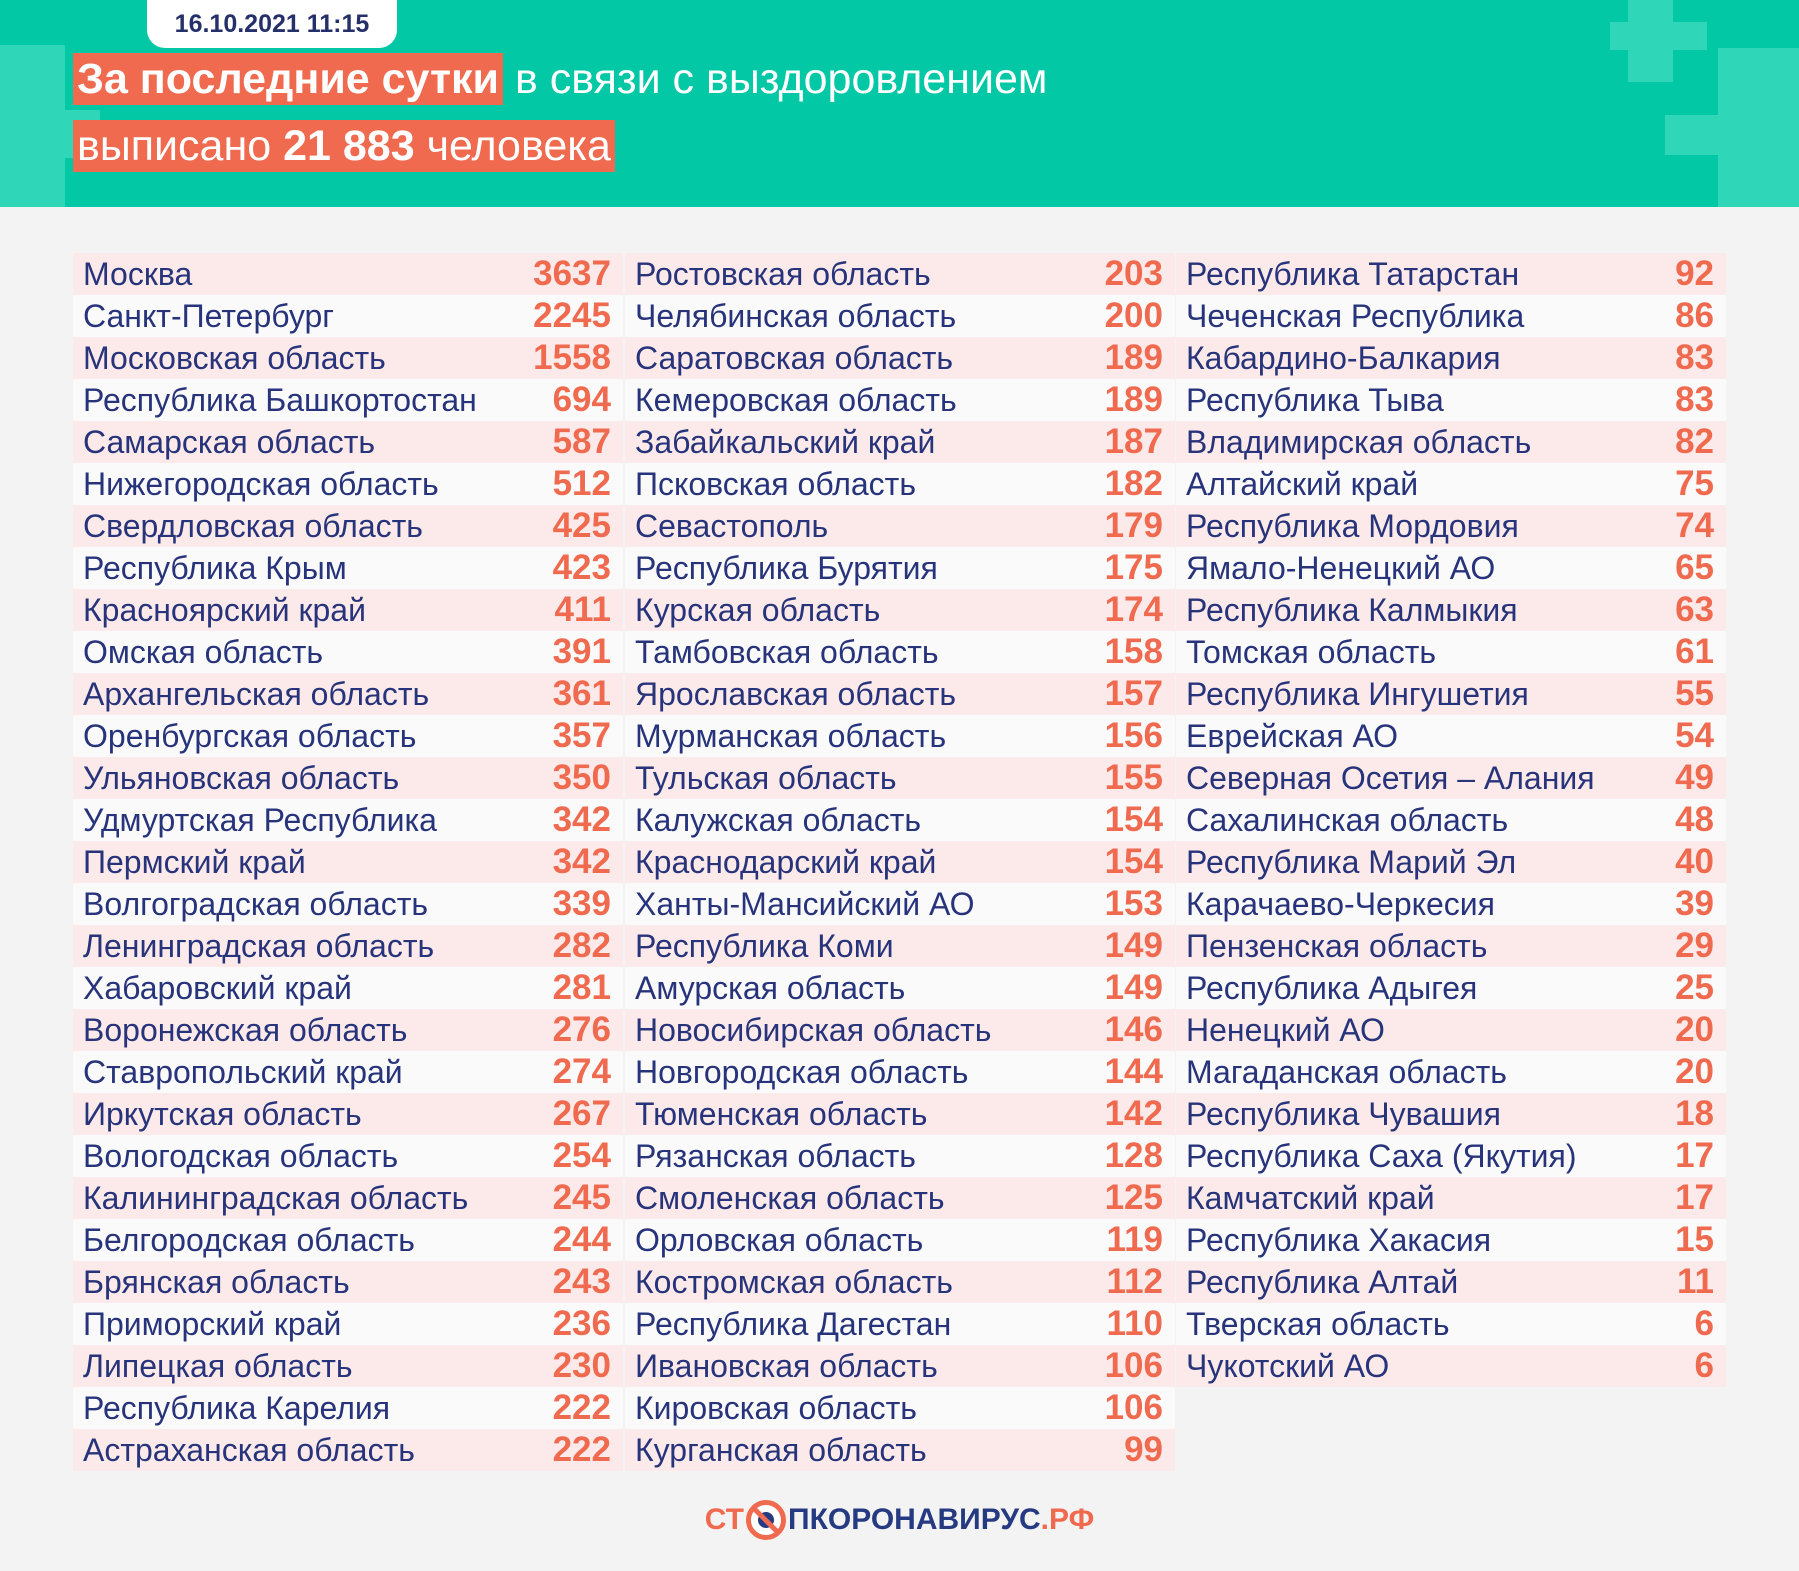 The width and height of the screenshot is (1799, 1571). I want to click on table-row: Республика Дагестан 110, so click(900, 1324).